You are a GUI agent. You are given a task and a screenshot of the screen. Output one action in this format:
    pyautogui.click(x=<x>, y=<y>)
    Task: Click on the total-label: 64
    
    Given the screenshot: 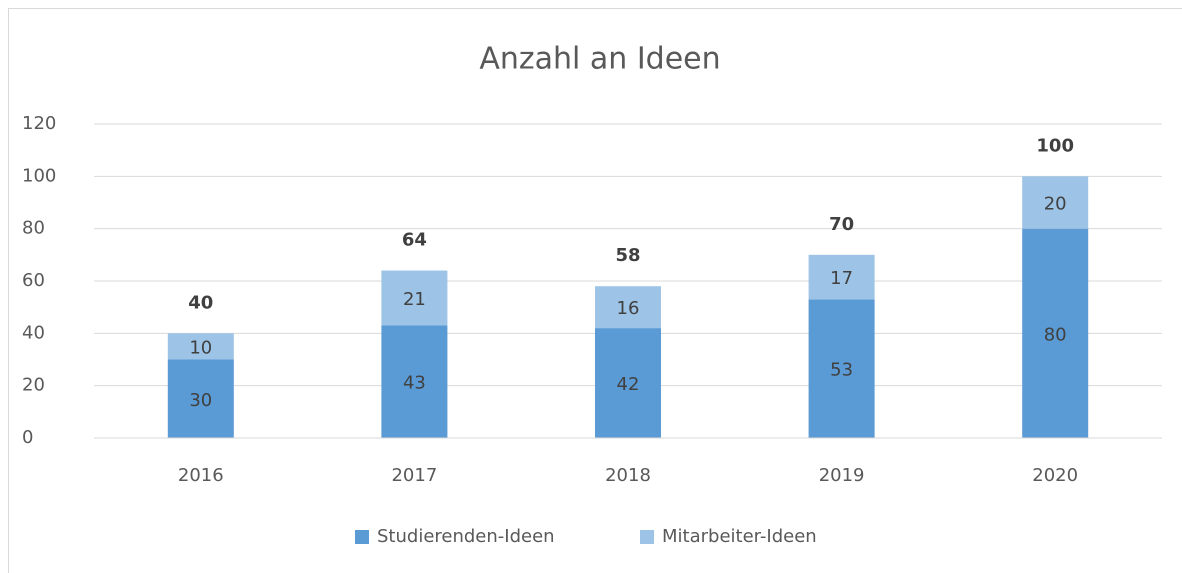 What is the action you would take?
    pyautogui.click(x=414, y=240)
    